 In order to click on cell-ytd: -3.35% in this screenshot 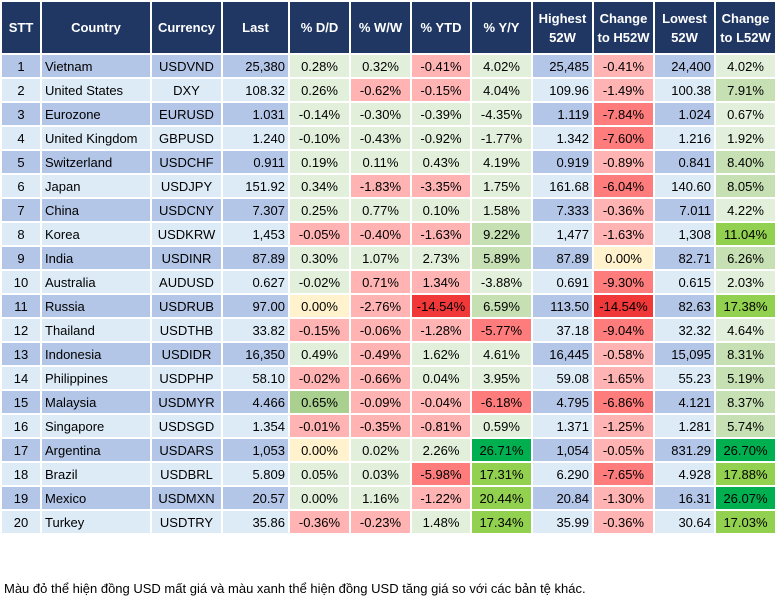, I will do `click(441, 186)`.